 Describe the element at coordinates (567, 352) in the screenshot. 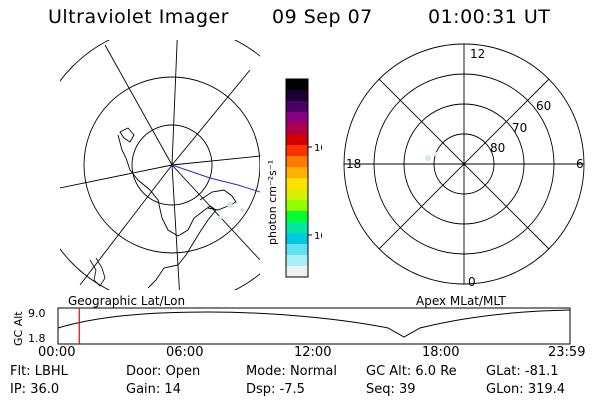

I see `time-tick: 23:59` at that location.